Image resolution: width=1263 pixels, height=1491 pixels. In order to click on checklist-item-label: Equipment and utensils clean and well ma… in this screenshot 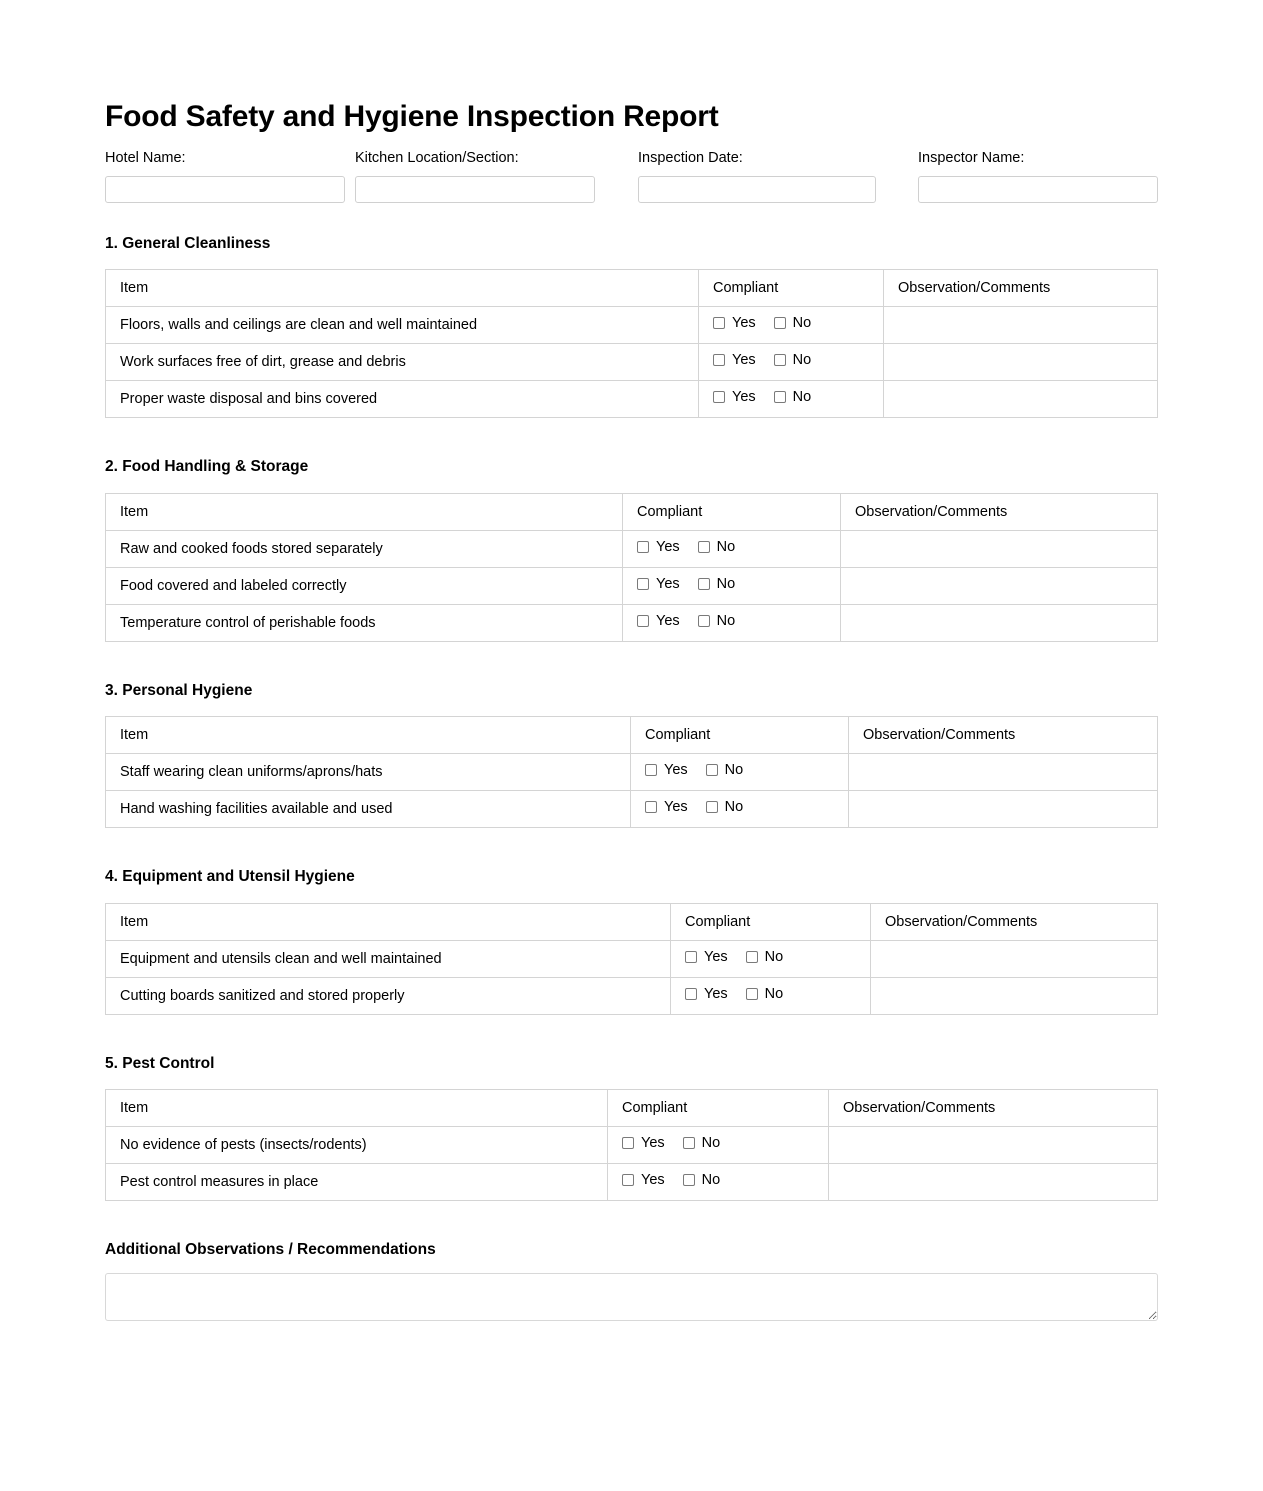, I will do `click(388, 958)`.